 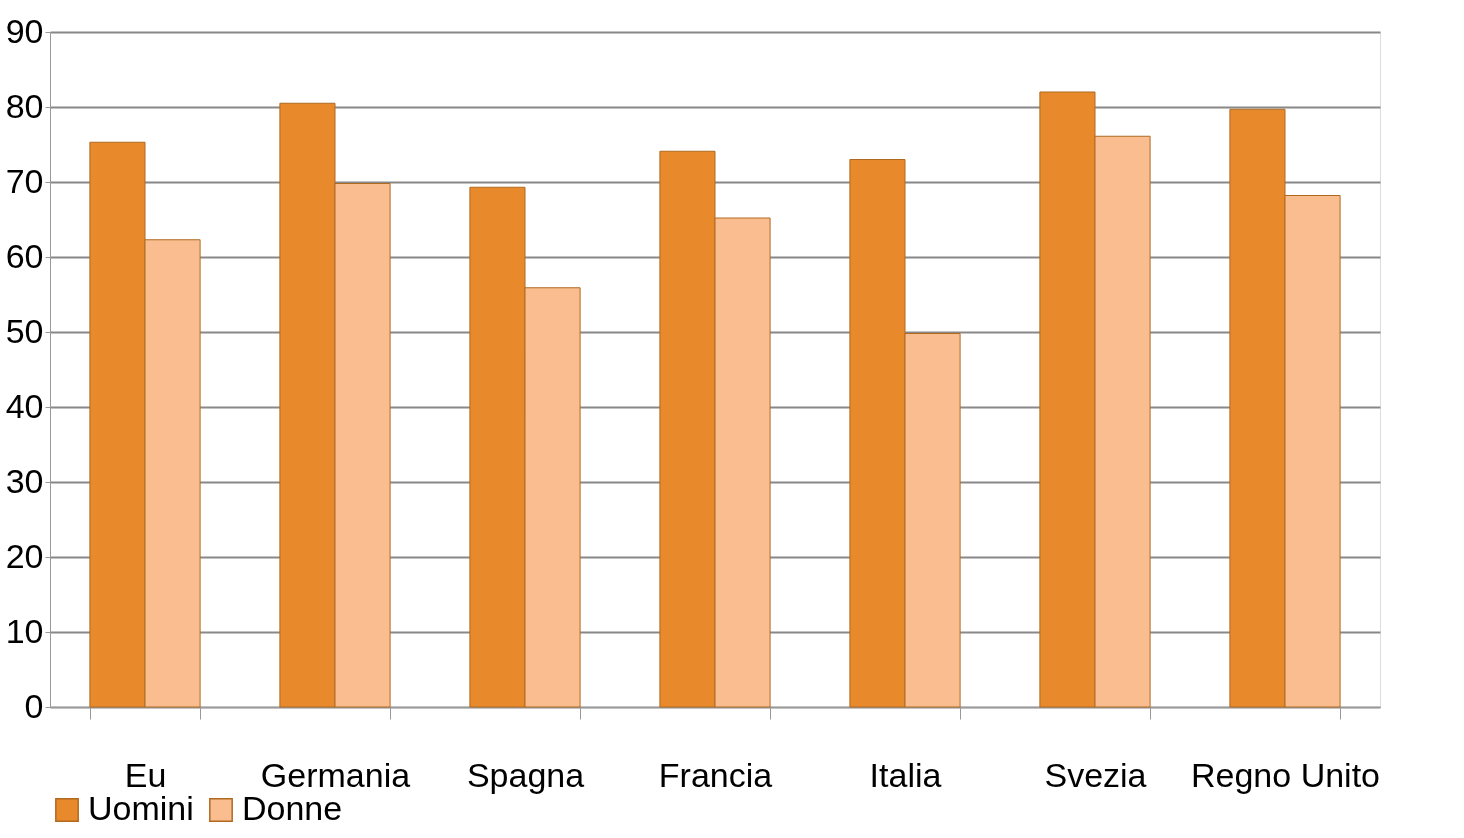 I want to click on y-tick-label: 0, so click(x=34, y=705).